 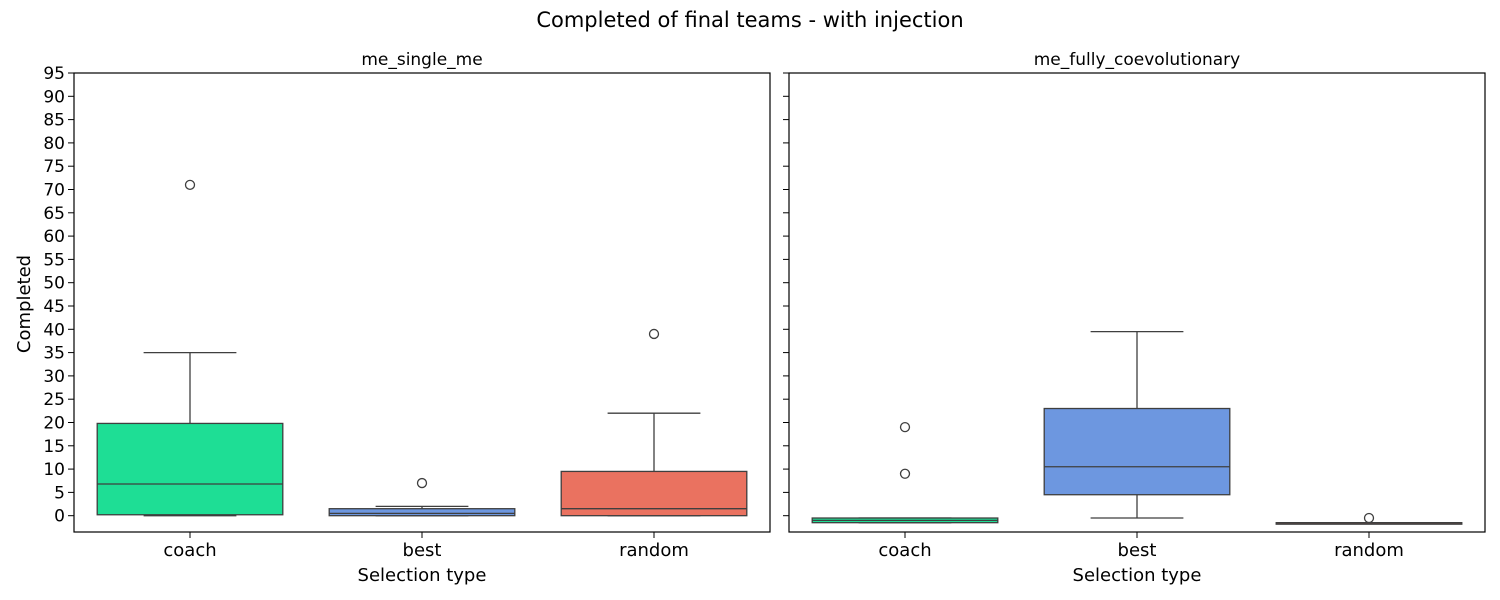 I want to click on y-tick-label: 30, so click(x=54, y=377).